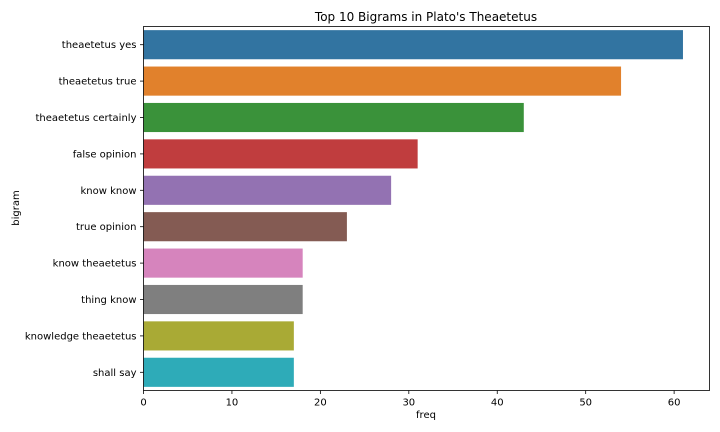  I want to click on y-tick-label-3: false opinion, so click(105, 154).